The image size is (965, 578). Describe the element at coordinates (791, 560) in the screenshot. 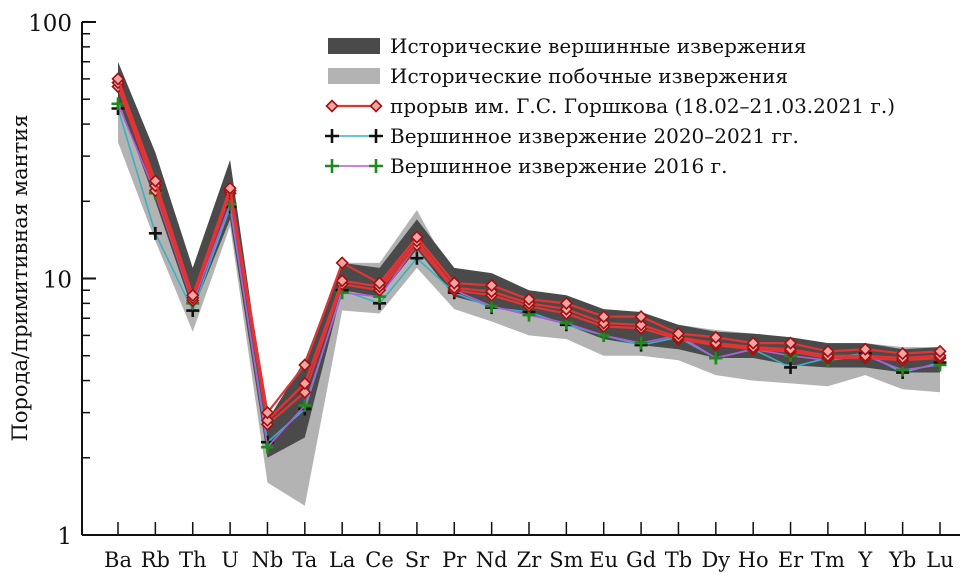

I see `x-tick-label-er: Er` at that location.